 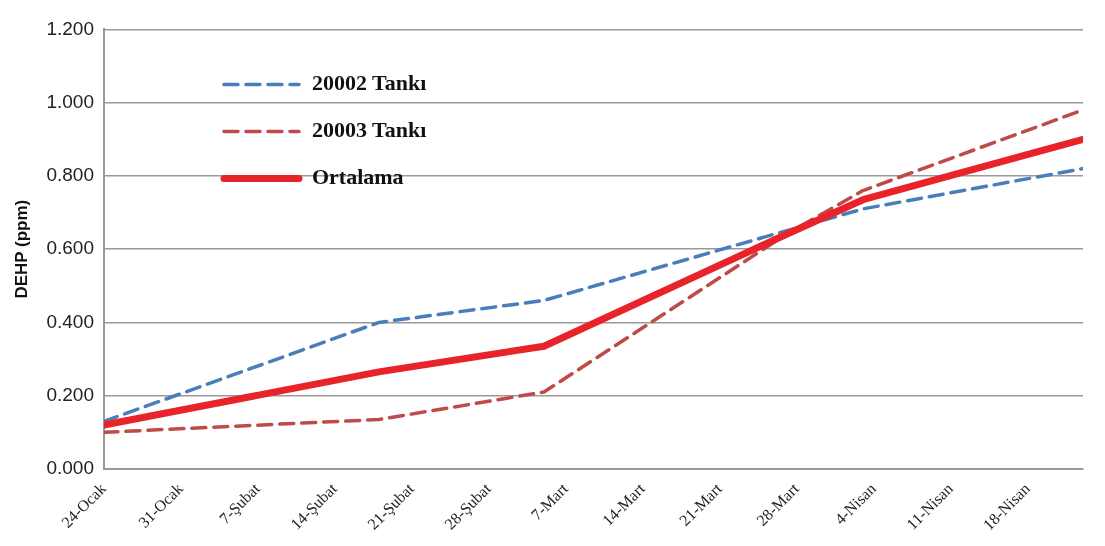 What do you see at coordinates (70, 101) in the screenshot?
I see `y-tick-label: 1.000` at bounding box center [70, 101].